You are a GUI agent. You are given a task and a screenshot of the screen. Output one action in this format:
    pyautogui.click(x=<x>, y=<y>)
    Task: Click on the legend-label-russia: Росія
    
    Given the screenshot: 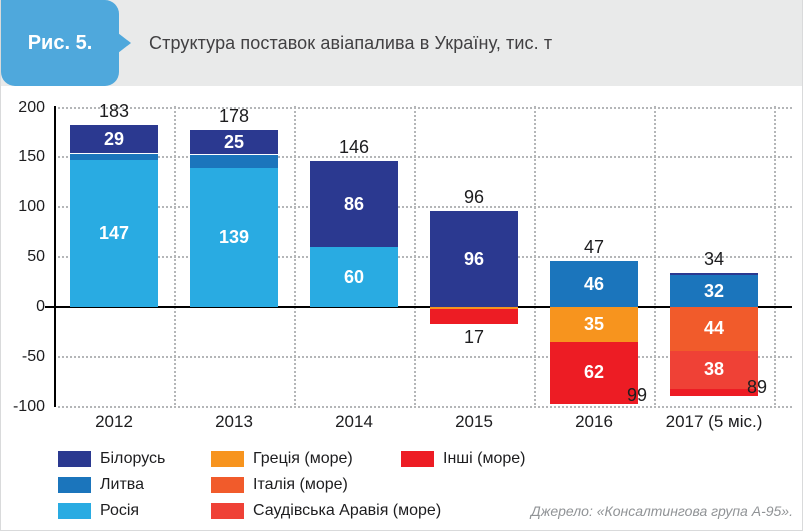 What is the action you would take?
    pyautogui.click(x=120, y=510)
    